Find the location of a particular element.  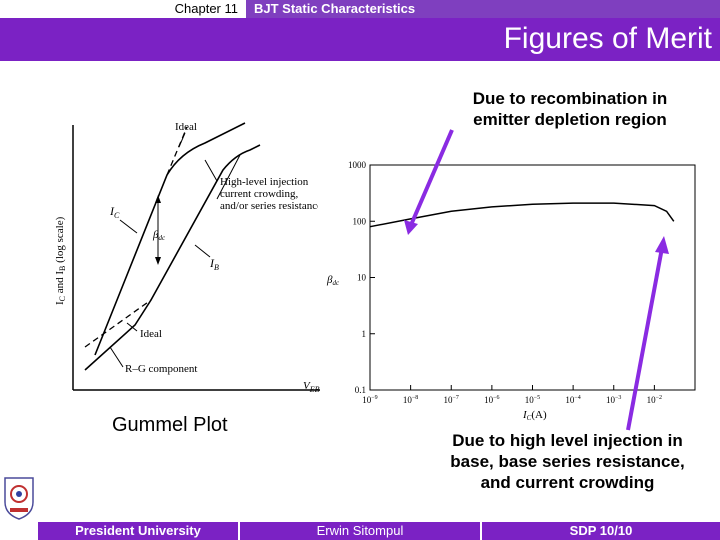

ideal-bottom-label: Ideal is located at coordinates (151, 334).